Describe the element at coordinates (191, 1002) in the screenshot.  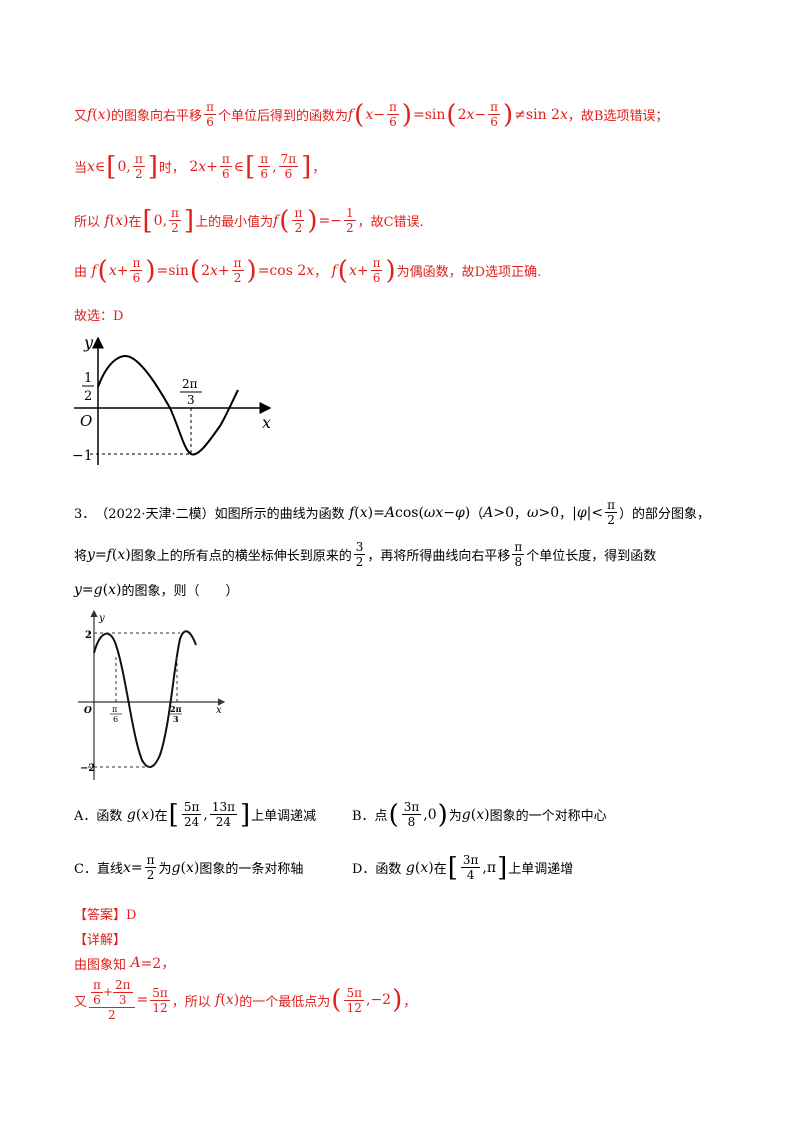
I see `text-fragment: ，所以` at that location.